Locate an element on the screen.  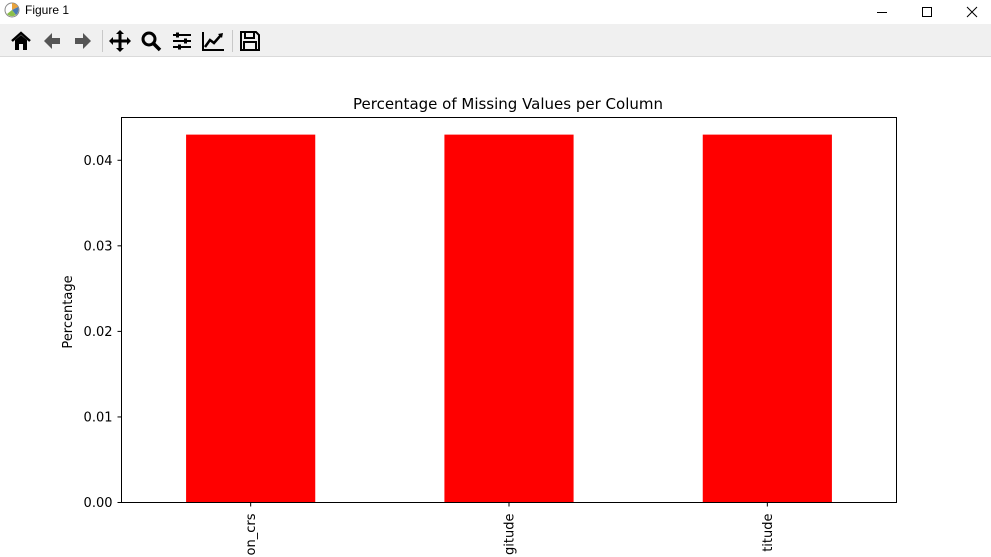
close-icon is located at coordinates (972, 12).